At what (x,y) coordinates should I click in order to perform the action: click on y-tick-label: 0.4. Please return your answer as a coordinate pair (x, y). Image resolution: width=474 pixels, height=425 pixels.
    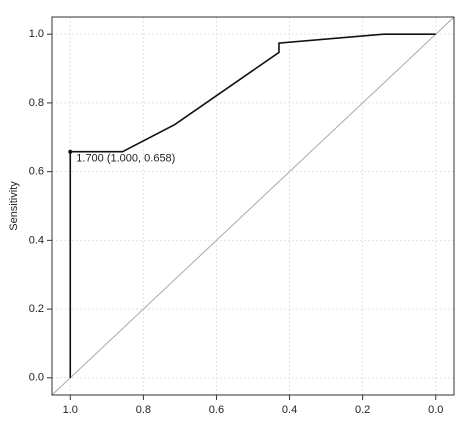
    Looking at the image, I should click on (36, 240).